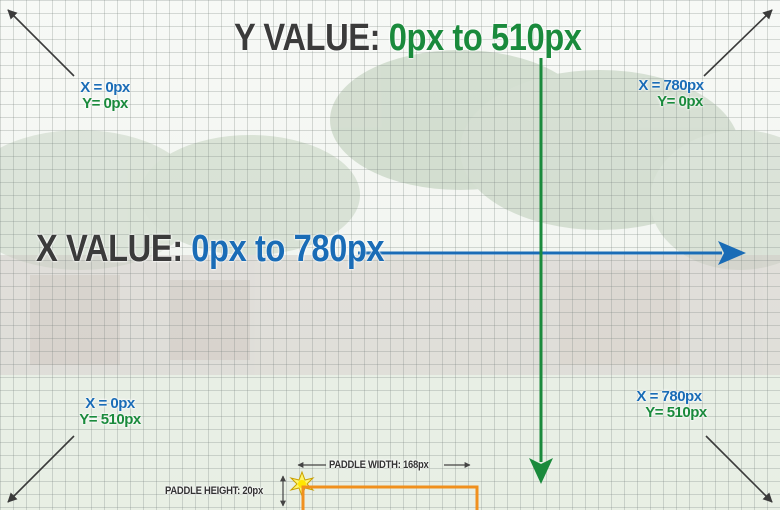 This screenshot has height=510, width=780. I want to click on y-value-title: Y VALUE: 0px to 510px, so click(408, 38).